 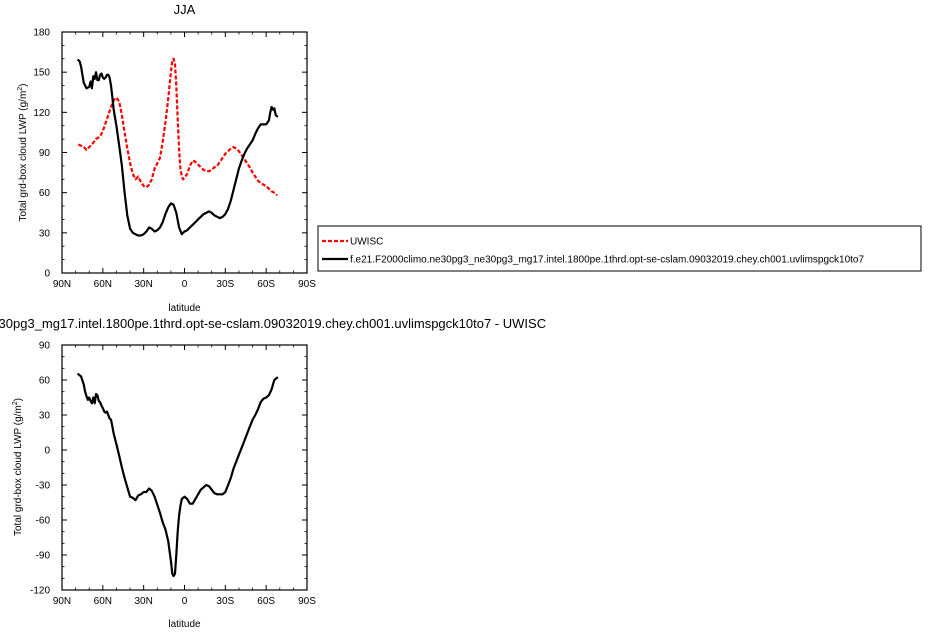 I want to click on y-tick-label: -120, so click(x=40, y=591).